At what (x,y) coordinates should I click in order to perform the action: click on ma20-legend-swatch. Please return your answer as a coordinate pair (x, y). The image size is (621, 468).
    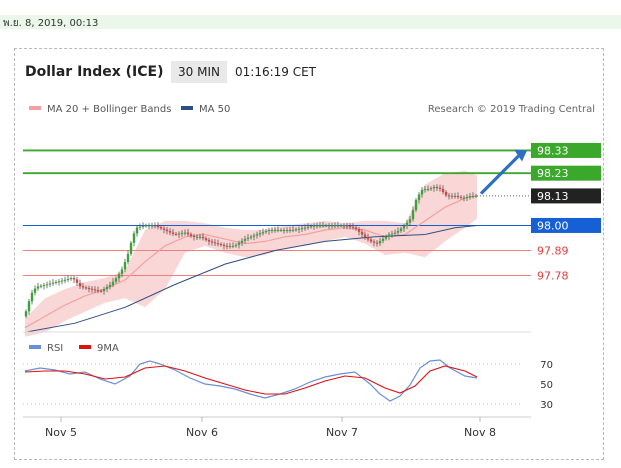
    Looking at the image, I should click on (35, 108).